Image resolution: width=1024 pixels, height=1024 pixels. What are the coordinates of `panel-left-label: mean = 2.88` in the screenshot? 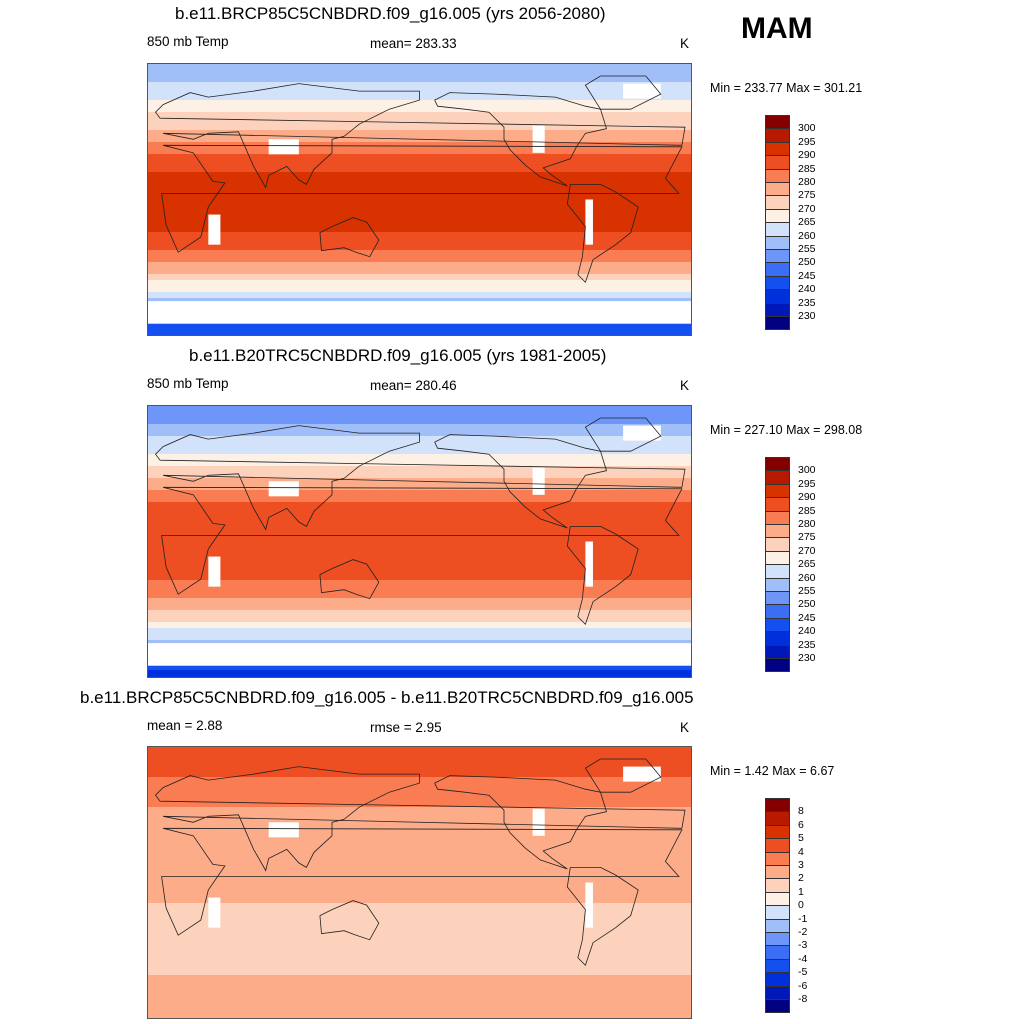 It's located at (185, 725).